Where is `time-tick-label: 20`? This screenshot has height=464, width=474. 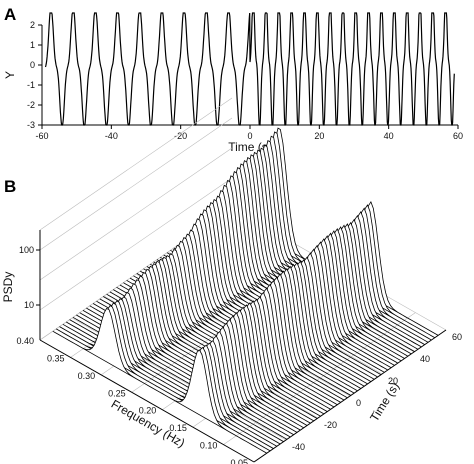
time-tick-label: 20 is located at coordinates (393, 381).